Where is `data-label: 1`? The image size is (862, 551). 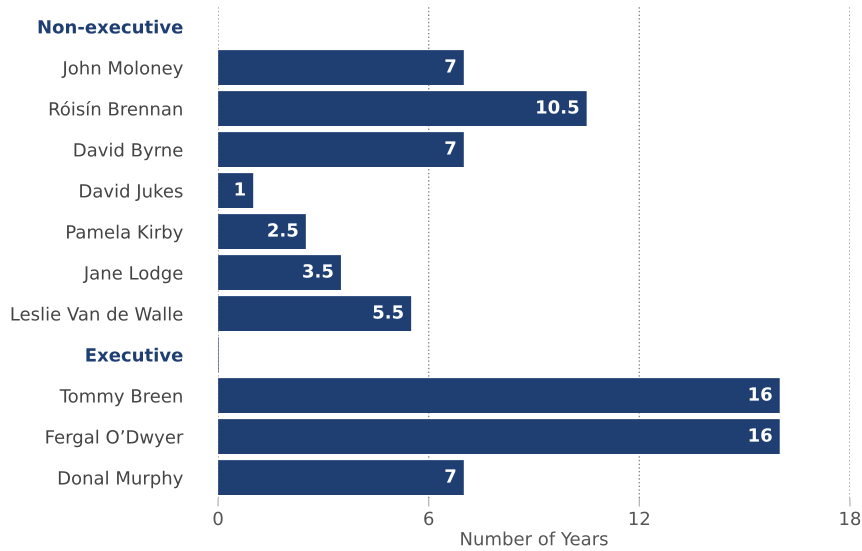
data-label: 1 is located at coordinates (240, 189).